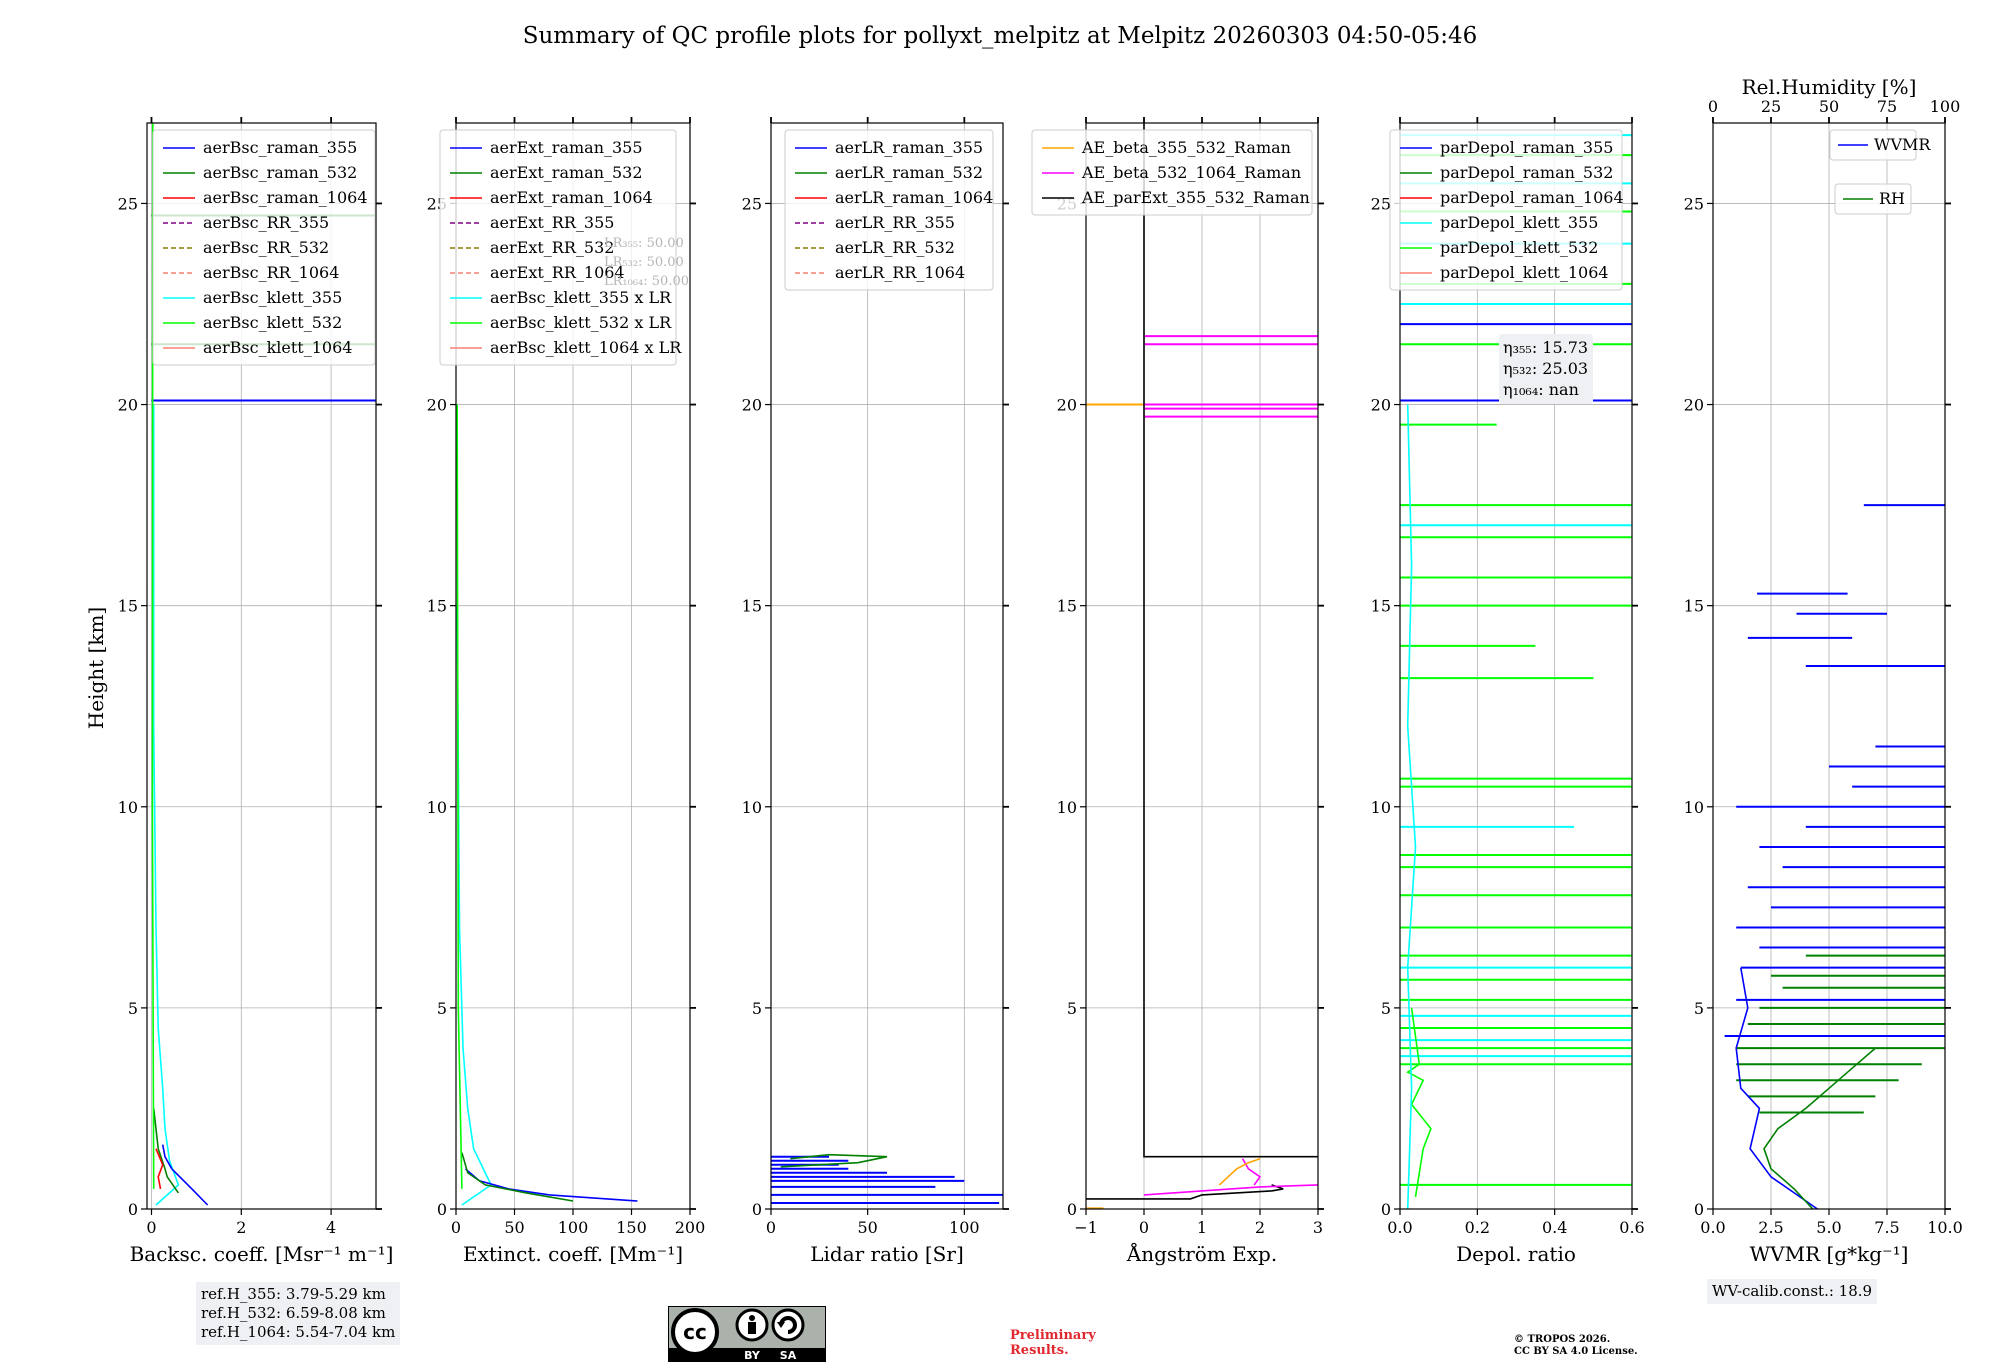  Describe the element at coordinates (752, 1355) in the screenshot. I see `by-label: BY` at that location.